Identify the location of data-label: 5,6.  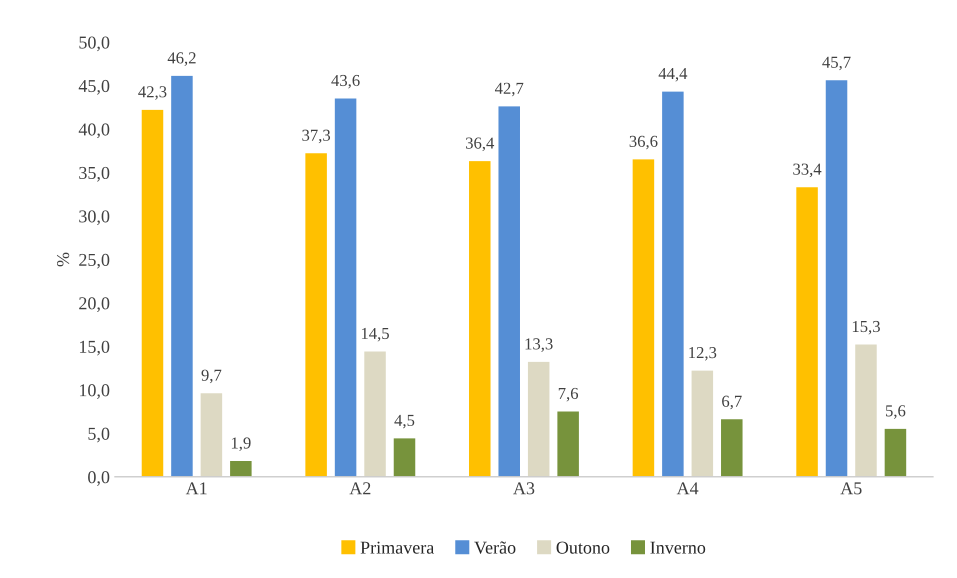
(896, 412).